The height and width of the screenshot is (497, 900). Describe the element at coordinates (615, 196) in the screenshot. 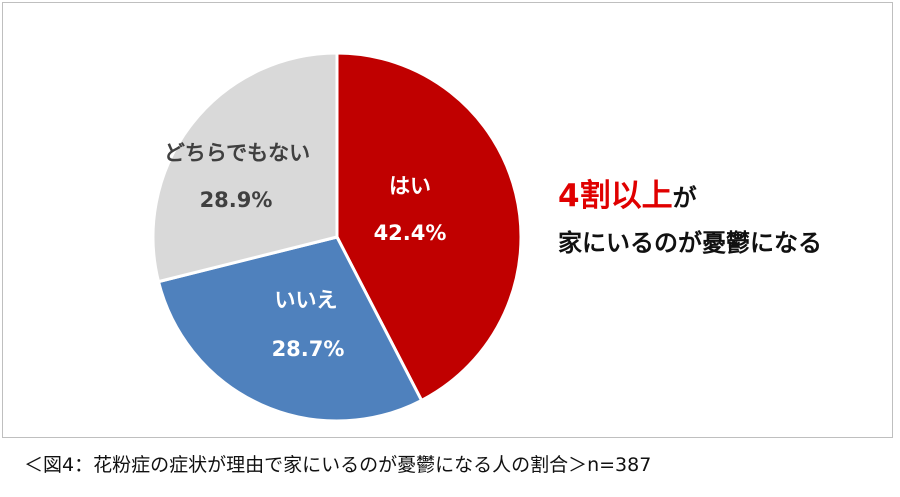

I see `headline-emphasis: 4割以上` at that location.